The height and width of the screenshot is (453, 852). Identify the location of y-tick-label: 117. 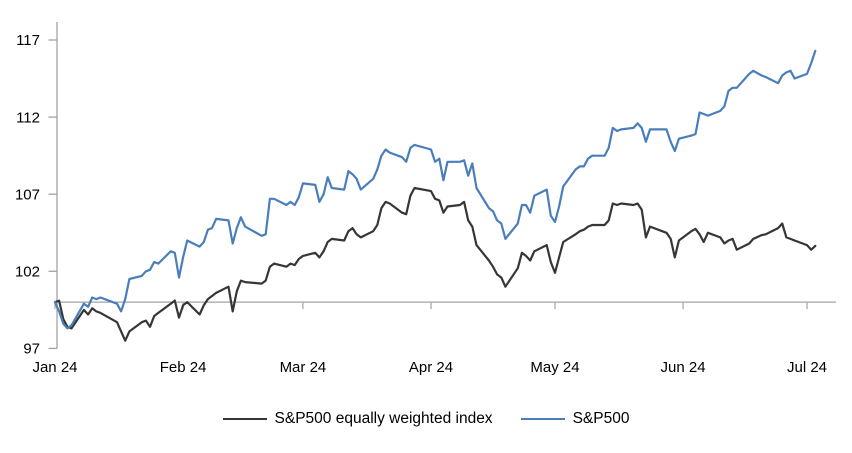
(28, 40).